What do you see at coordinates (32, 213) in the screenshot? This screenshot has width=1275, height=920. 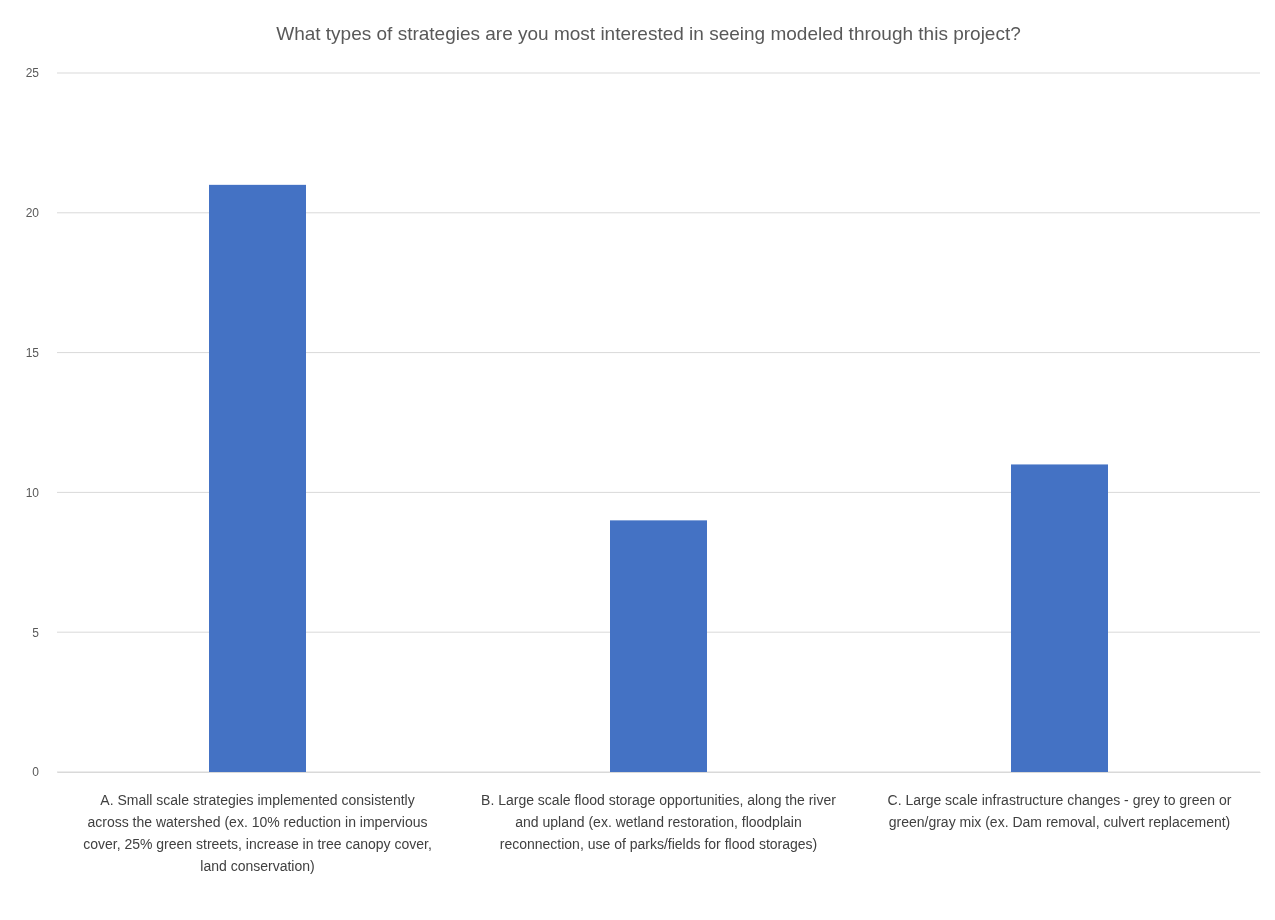 I see `y-tick-label: 20` at bounding box center [32, 213].